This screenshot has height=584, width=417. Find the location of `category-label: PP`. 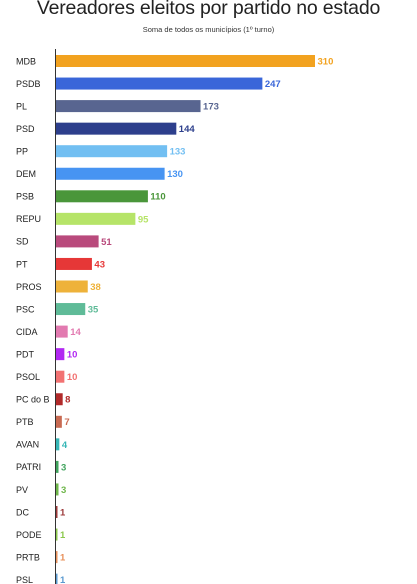

category-label: PP is located at coordinates (22, 152).